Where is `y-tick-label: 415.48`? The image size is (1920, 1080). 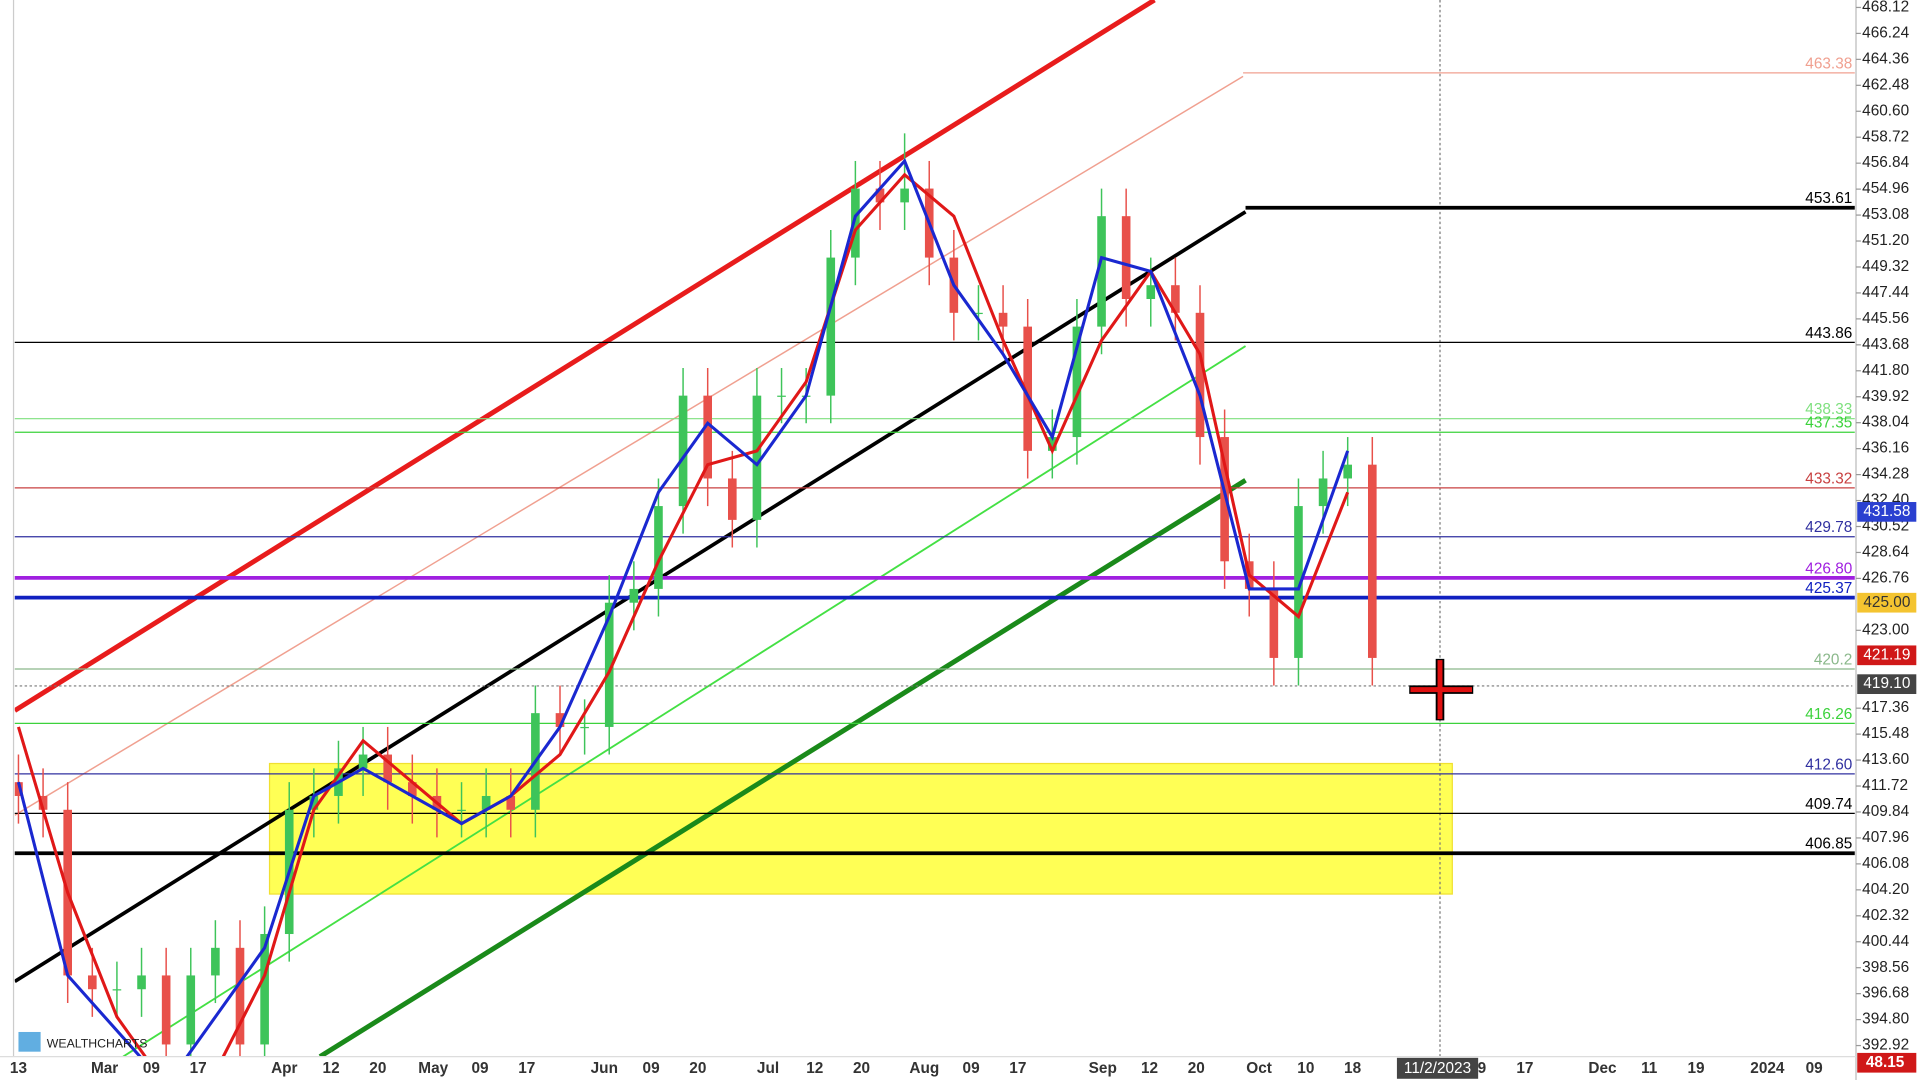
y-tick-label: 415.48 is located at coordinates (1885, 733).